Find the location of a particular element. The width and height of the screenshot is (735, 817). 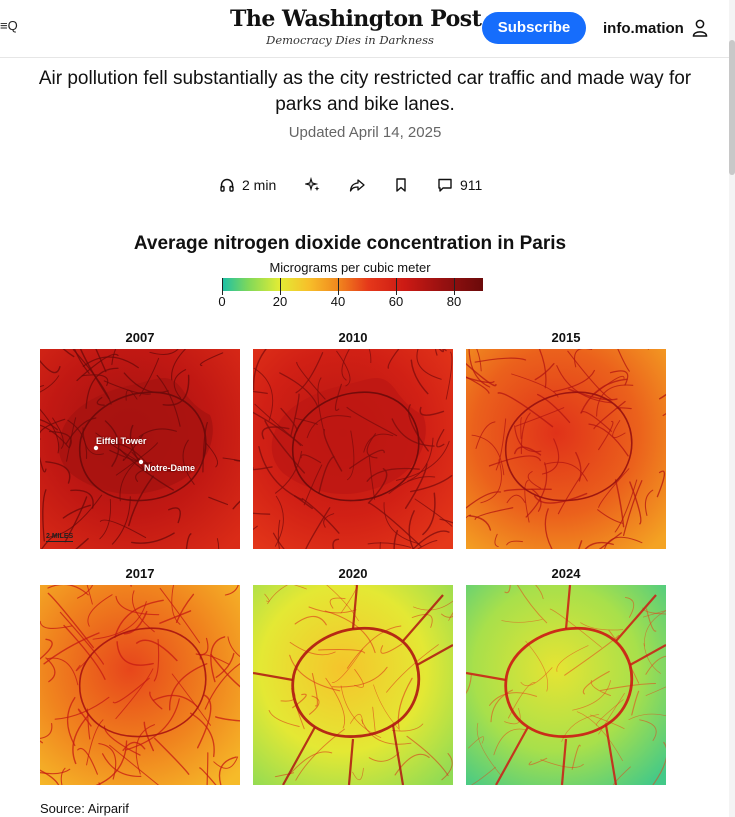

notre-dame-marker is located at coordinates (141, 462).